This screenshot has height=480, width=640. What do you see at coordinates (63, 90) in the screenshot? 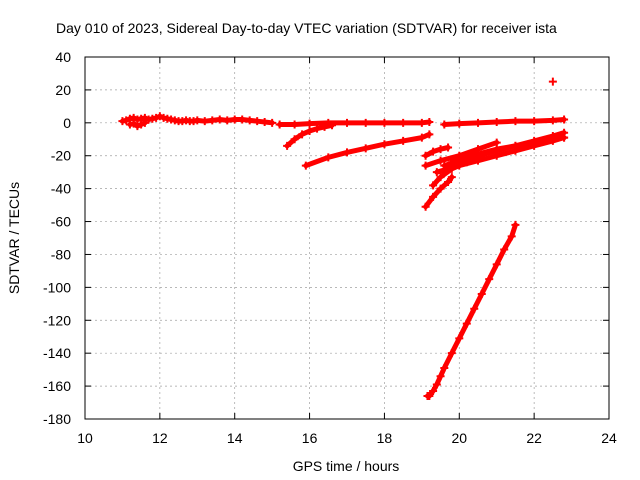
I see `y-tick-label: 20` at bounding box center [63, 90].